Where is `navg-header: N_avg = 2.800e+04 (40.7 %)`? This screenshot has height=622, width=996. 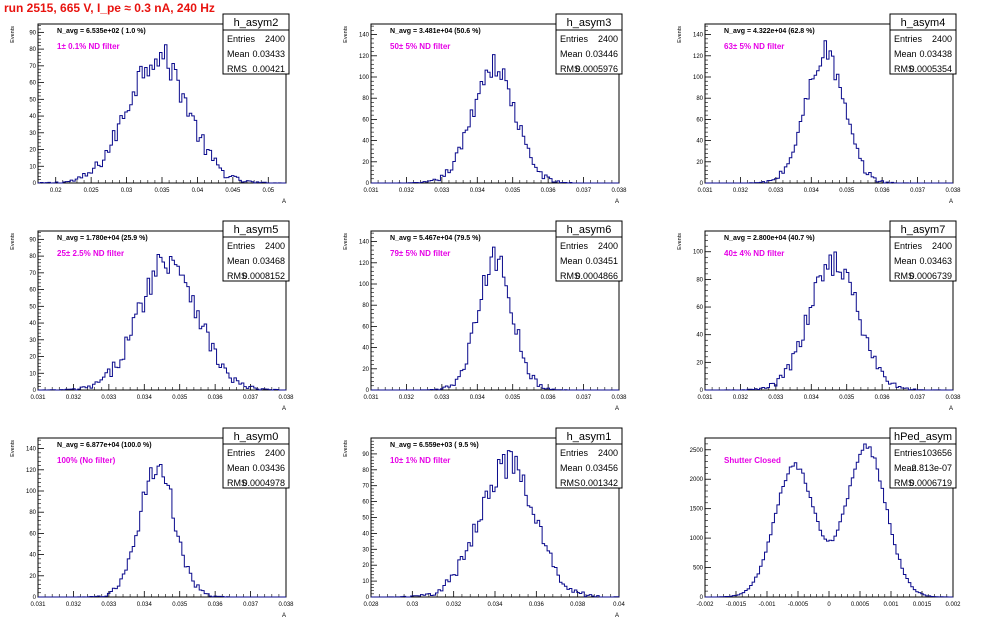 navg-header: N_avg = 2.800e+04 (40.7 %) is located at coordinates (769, 238).